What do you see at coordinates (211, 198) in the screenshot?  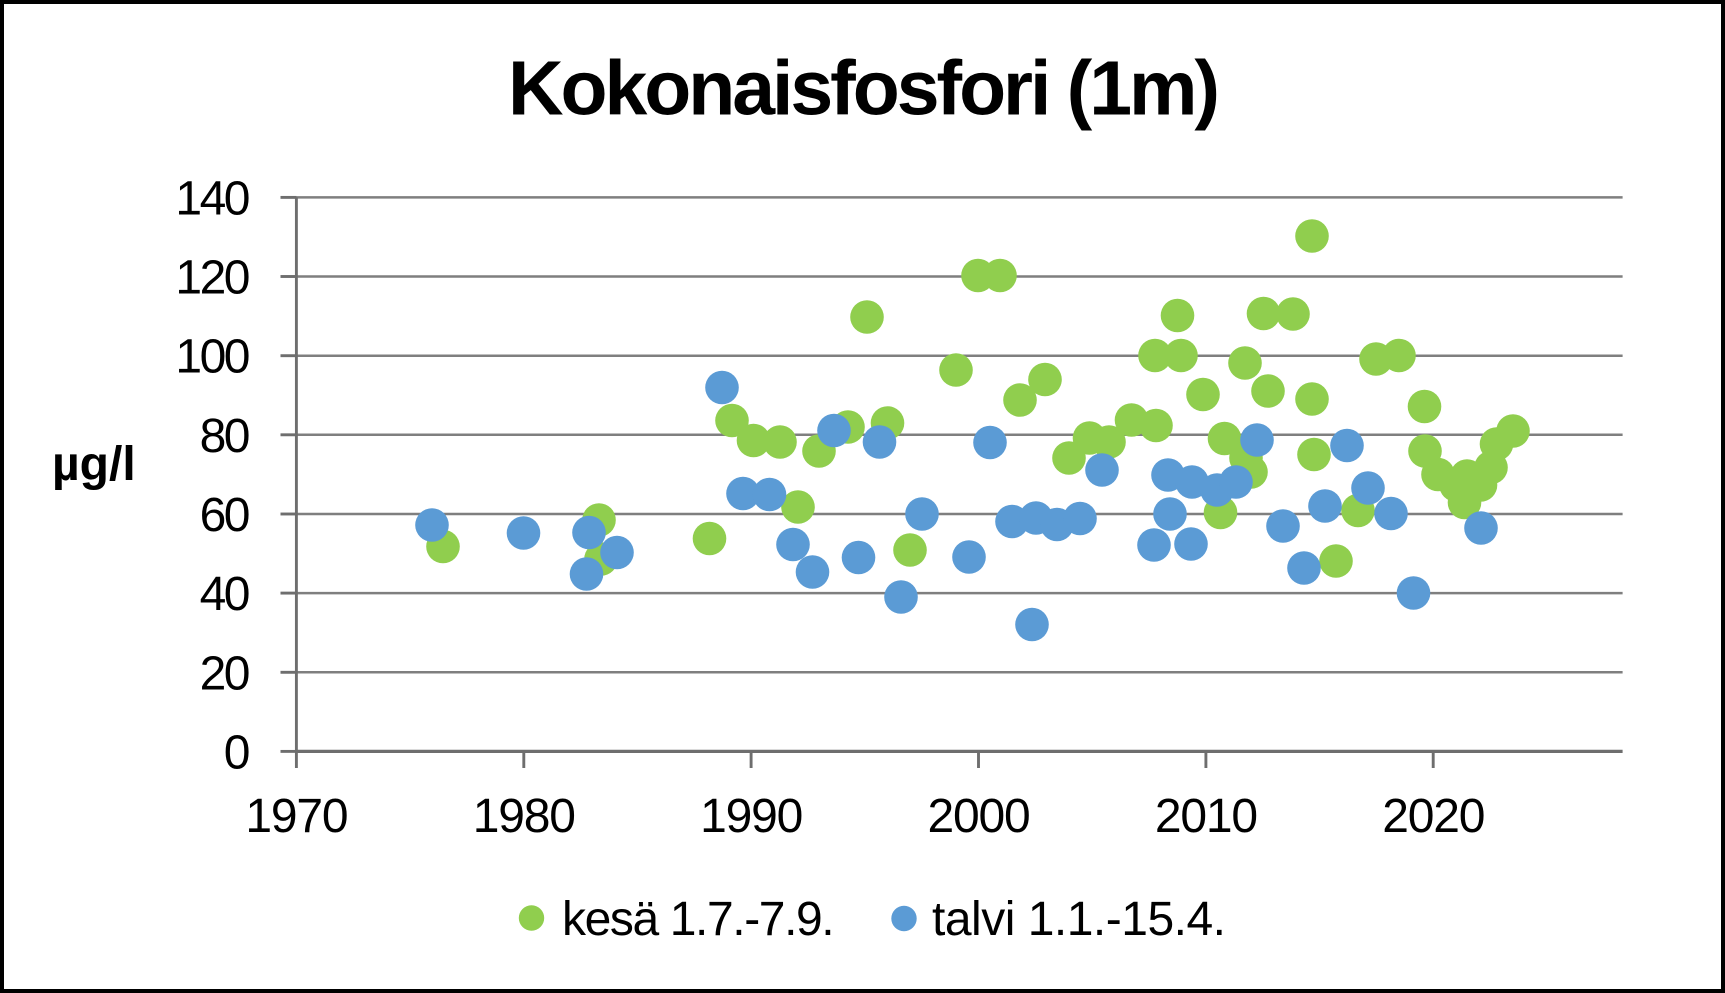 I see `svg-text: 140` at bounding box center [211, 198].